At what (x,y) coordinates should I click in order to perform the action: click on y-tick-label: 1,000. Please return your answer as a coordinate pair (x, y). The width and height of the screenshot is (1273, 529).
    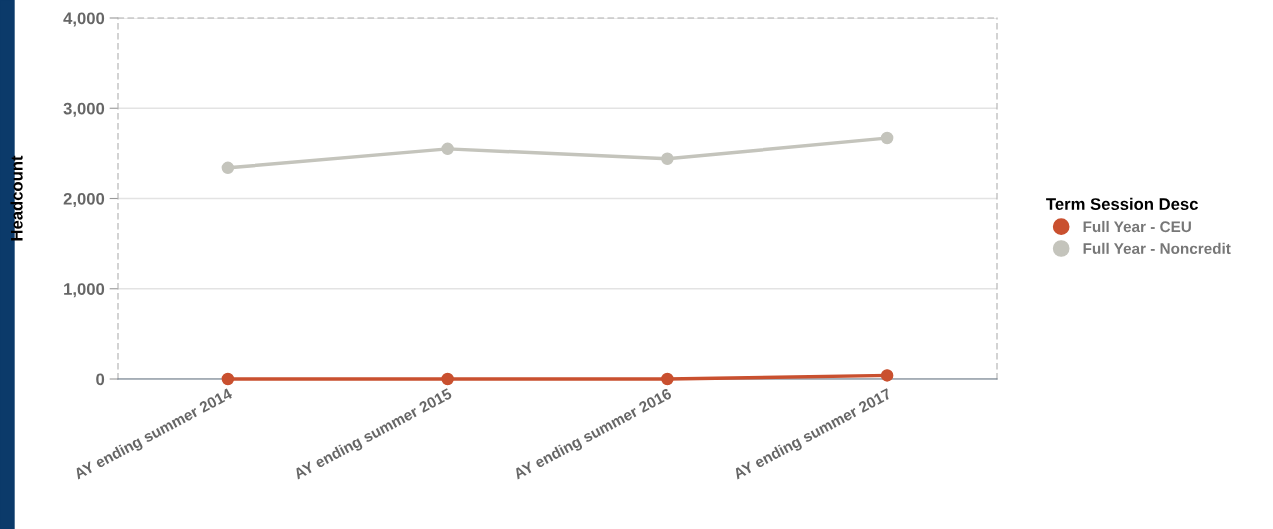
    Looking at the image, I should click on (84, 290).